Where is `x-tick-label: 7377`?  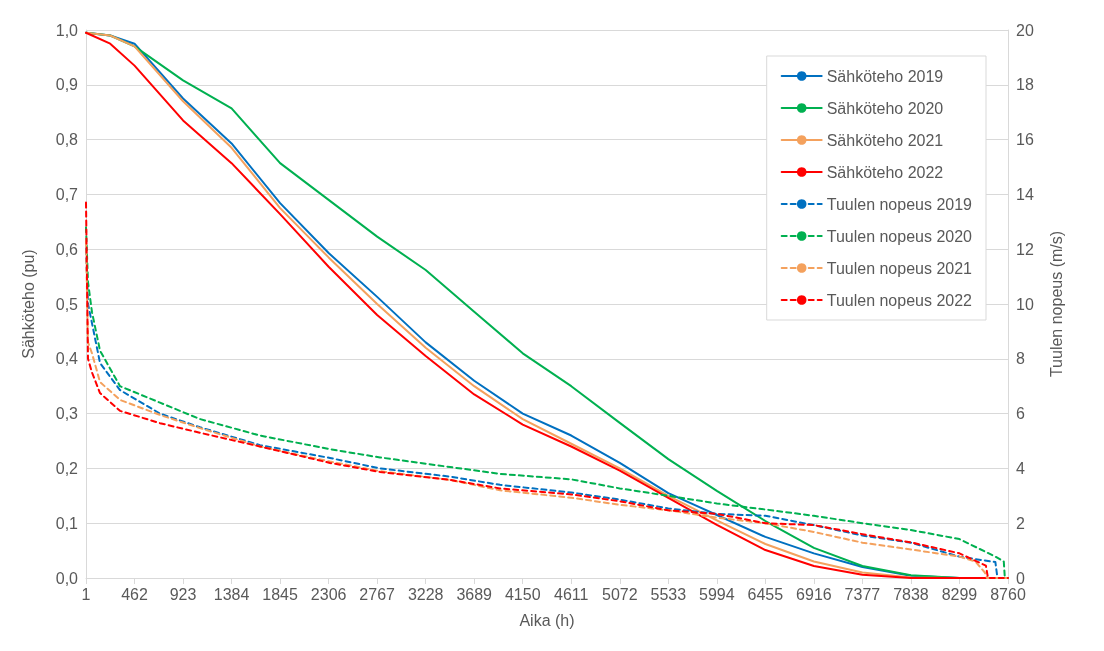 x-tick-label: 7377 is located at coordinates (862, 594).